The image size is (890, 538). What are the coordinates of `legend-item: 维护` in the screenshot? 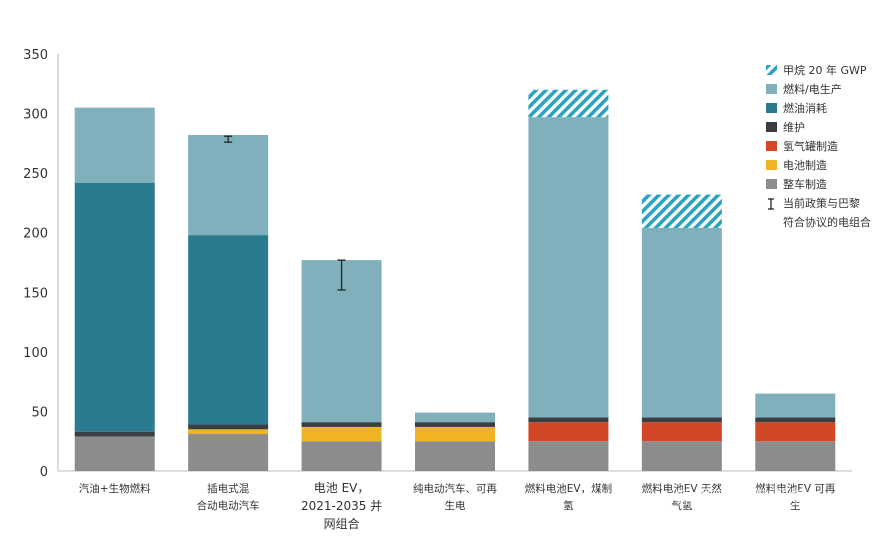 It's located at (785, 127).